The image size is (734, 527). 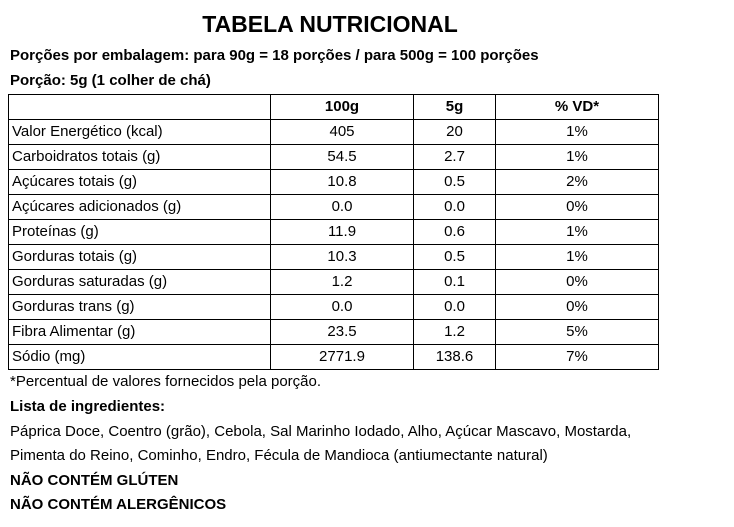 I want to click on portion-size: Porção: 5g (1 colher de chá), so click(x=110, y=80).